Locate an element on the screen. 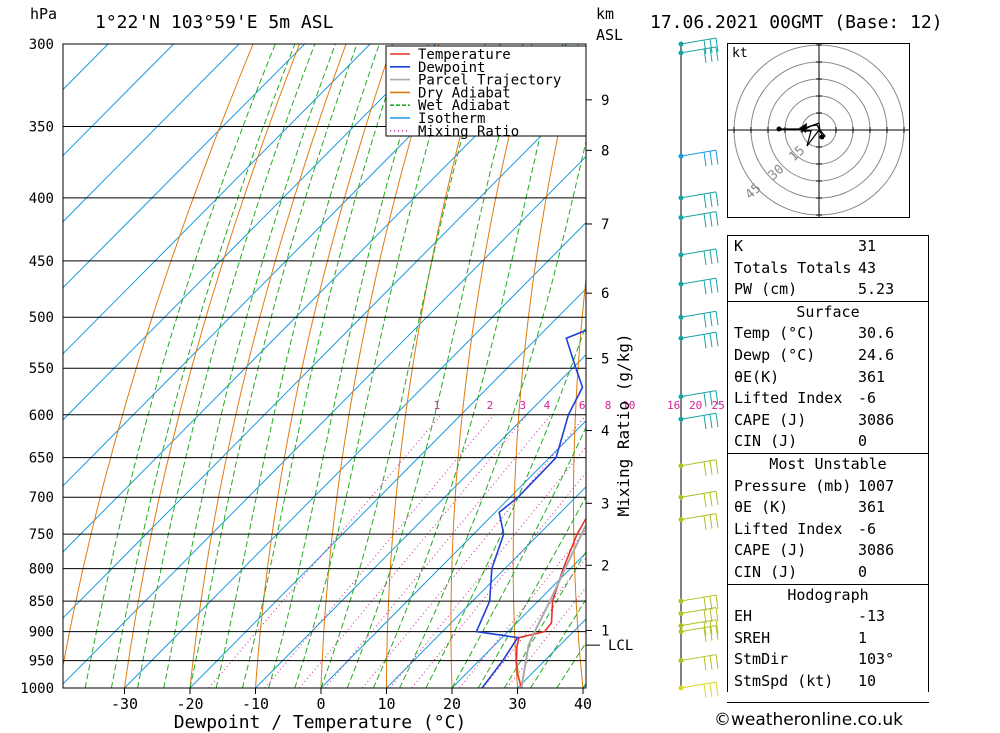 Image resolution: width=1000 pixels, height=733 pixels. mixing-ratio-label: 25 is located at coordinates (717, 405).